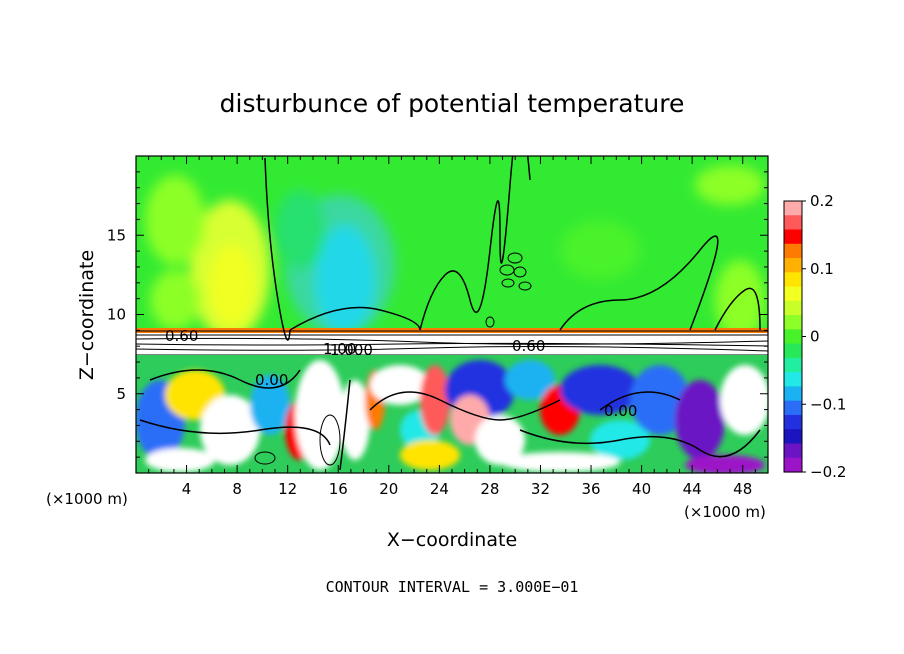 The height and width of the screenshot is (654, 904). I want to click on contour-label: 1.000, so click(351, 350).